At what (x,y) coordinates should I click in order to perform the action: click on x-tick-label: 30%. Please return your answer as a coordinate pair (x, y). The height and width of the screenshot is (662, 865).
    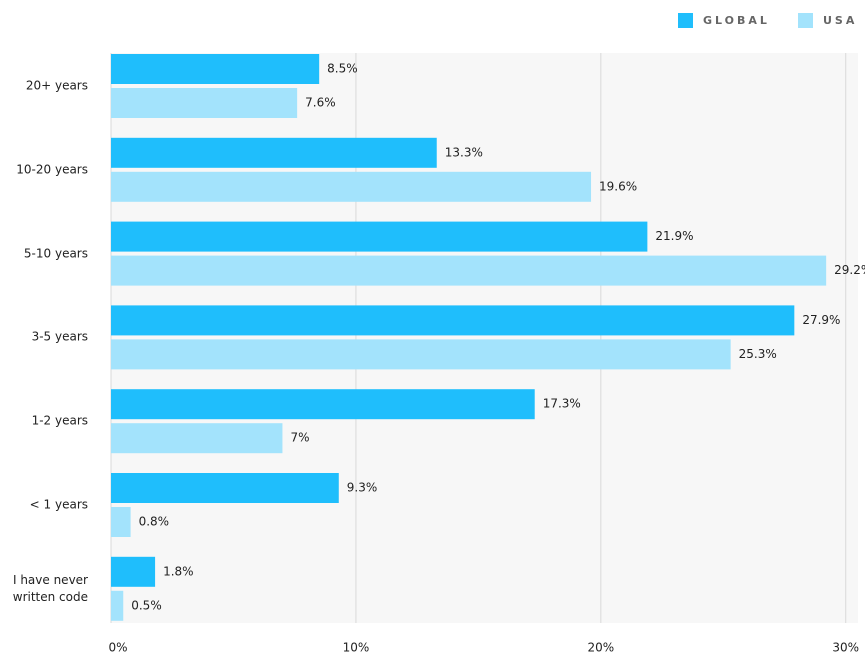
    Looking at the image, I should click on (845, 648).